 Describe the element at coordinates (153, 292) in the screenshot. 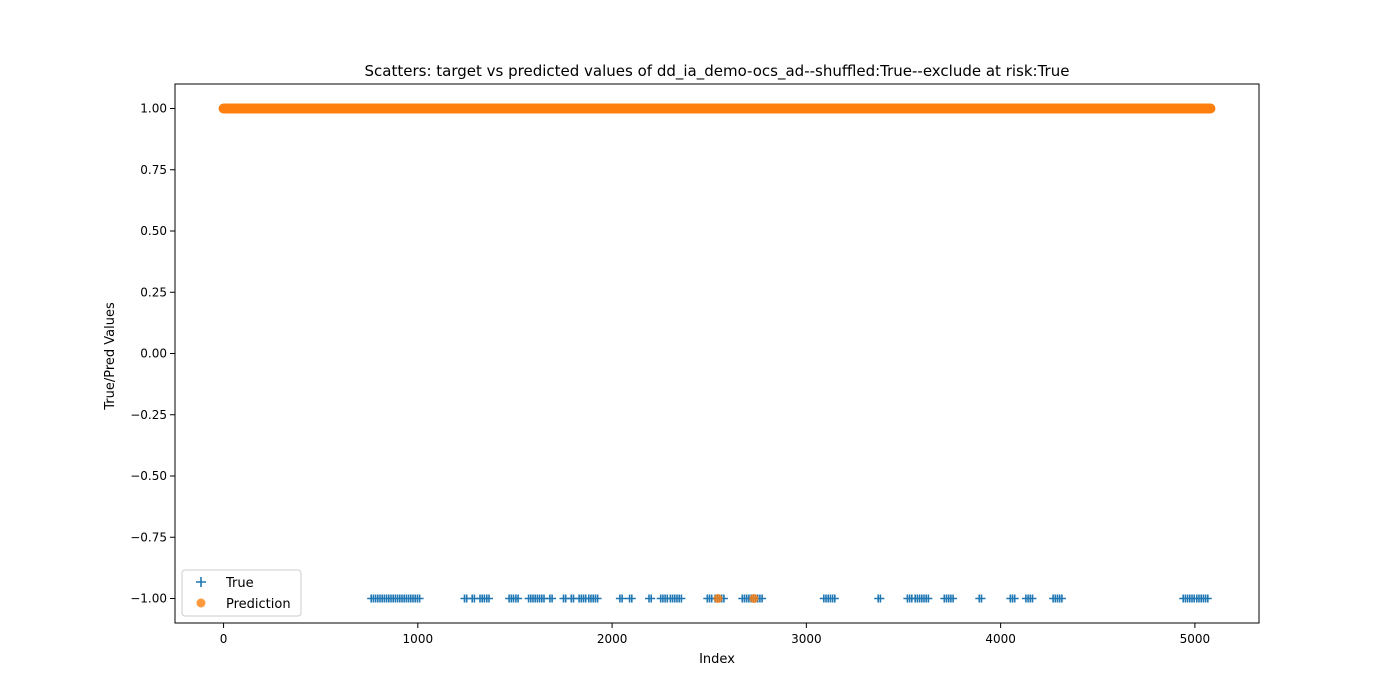

I see `y-tick-label: 0.25` at that location.